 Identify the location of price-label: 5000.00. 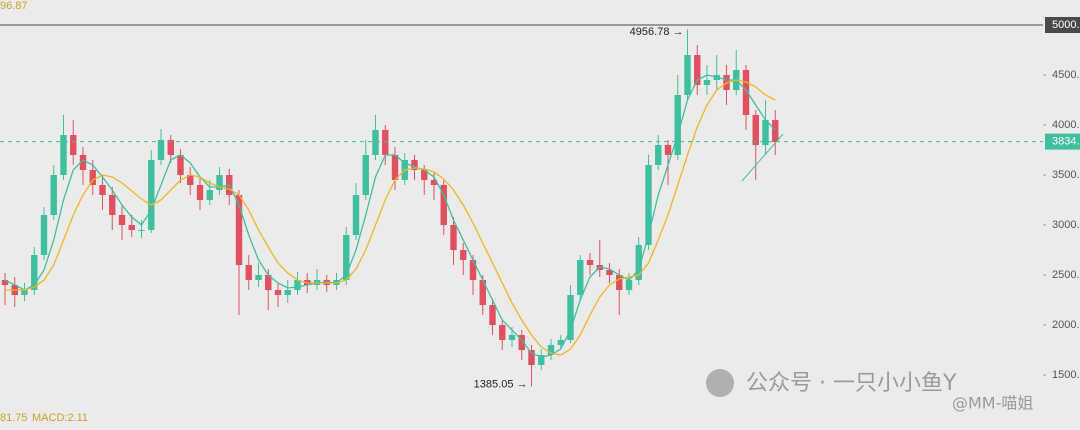
(1066, 25).